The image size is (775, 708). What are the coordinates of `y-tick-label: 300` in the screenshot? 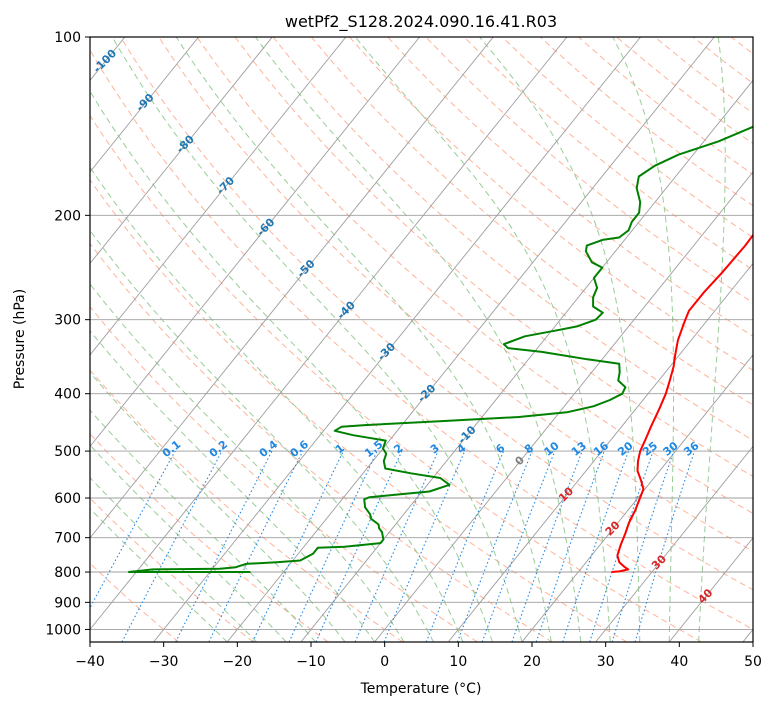 It's located at (67, 321).